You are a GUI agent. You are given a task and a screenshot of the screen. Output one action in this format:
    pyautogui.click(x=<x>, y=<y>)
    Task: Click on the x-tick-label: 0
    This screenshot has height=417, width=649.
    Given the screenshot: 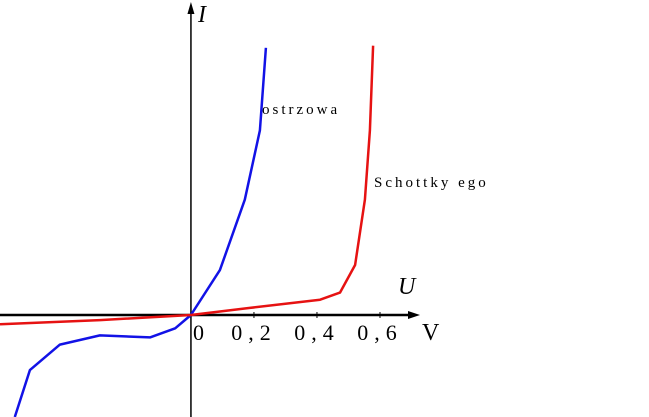 What is the action you would take?
    pyautogui.click(x=201, y=332)
    